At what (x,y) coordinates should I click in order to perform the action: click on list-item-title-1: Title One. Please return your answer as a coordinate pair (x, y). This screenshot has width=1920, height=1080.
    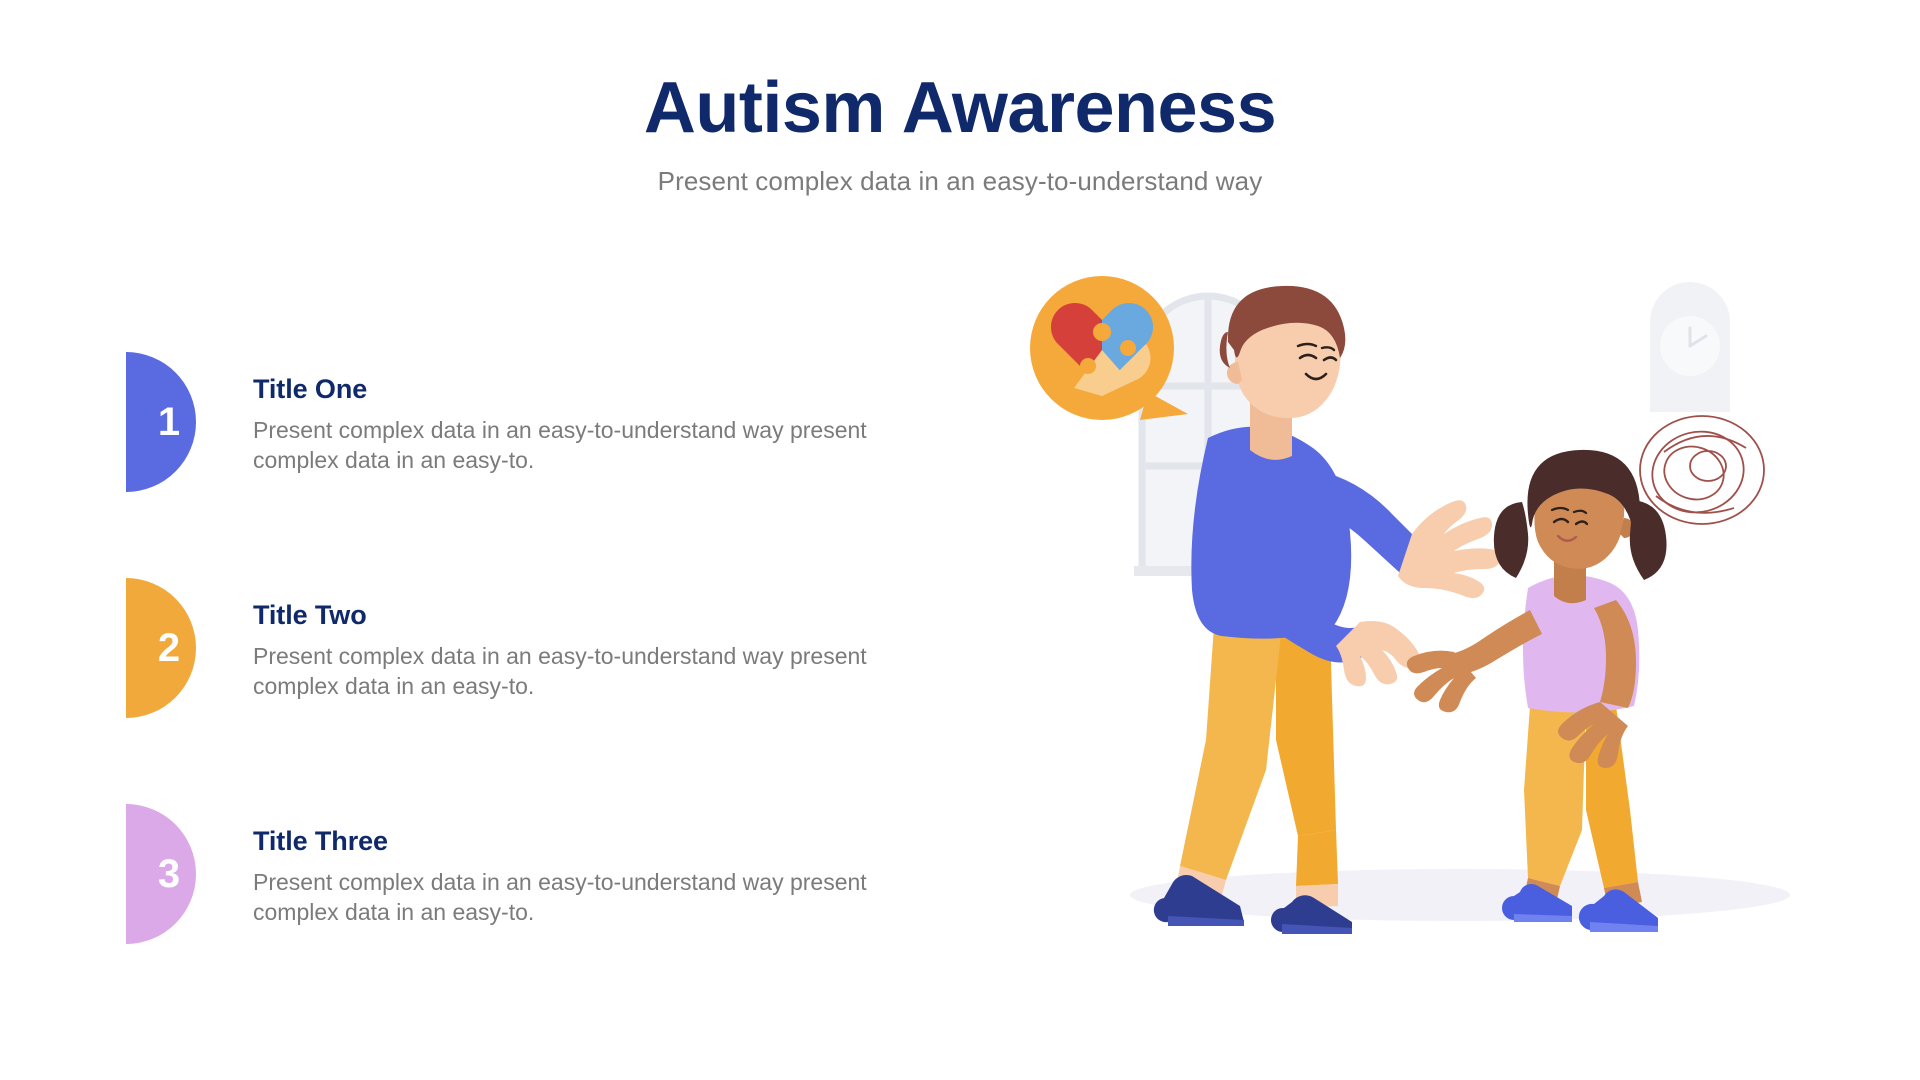
    Looking at the image, I should click on (310, 389).